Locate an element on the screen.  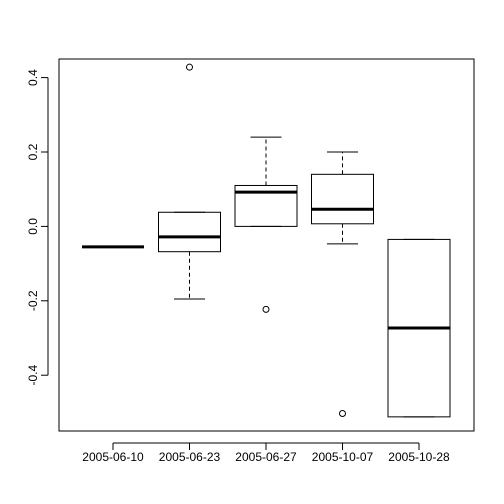
y-axis: -0.4 -0.2 0.0 0.2 0.4 is located at coordinates (37, 227).